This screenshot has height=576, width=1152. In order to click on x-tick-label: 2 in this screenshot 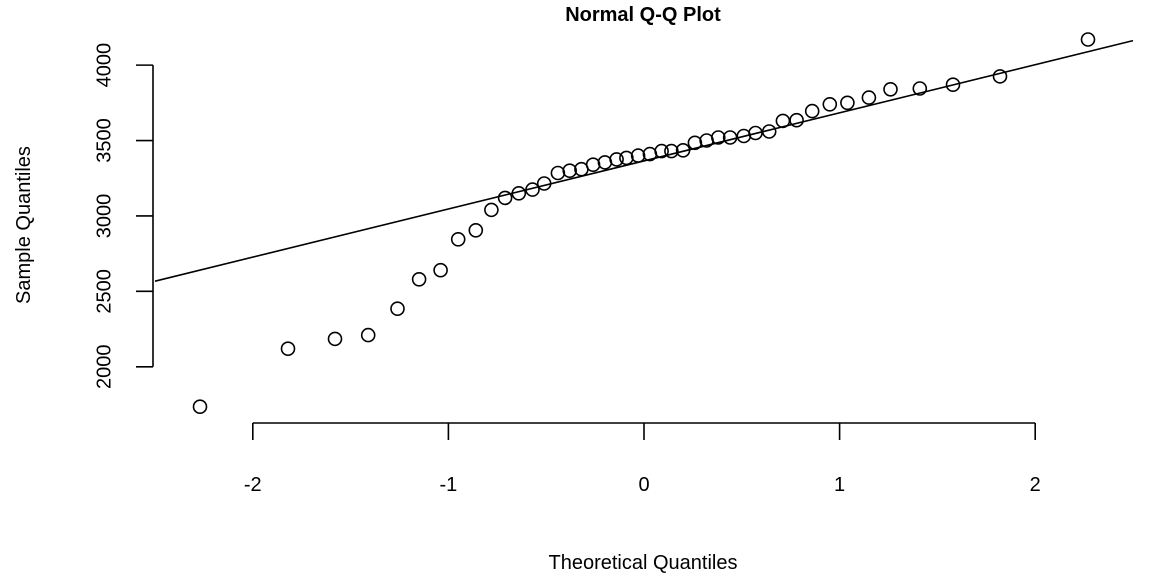, I will do `click(1035, 485)`.